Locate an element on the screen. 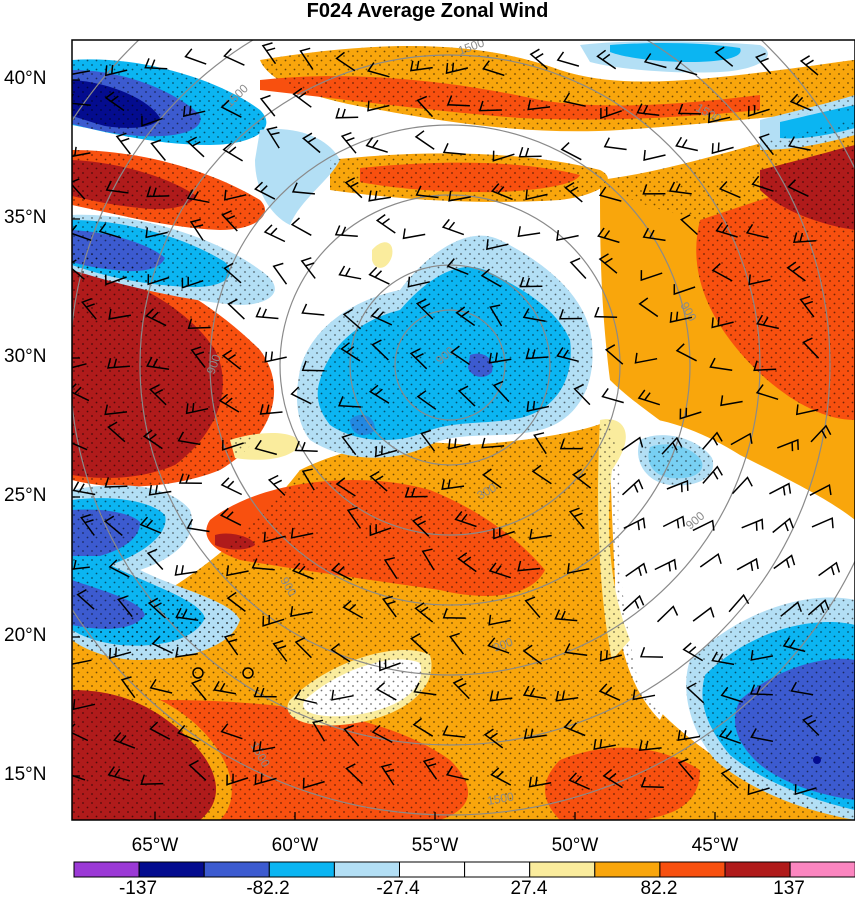 The image size is (855, 900). contour-label: 900 is located at coordinates (214, 364).